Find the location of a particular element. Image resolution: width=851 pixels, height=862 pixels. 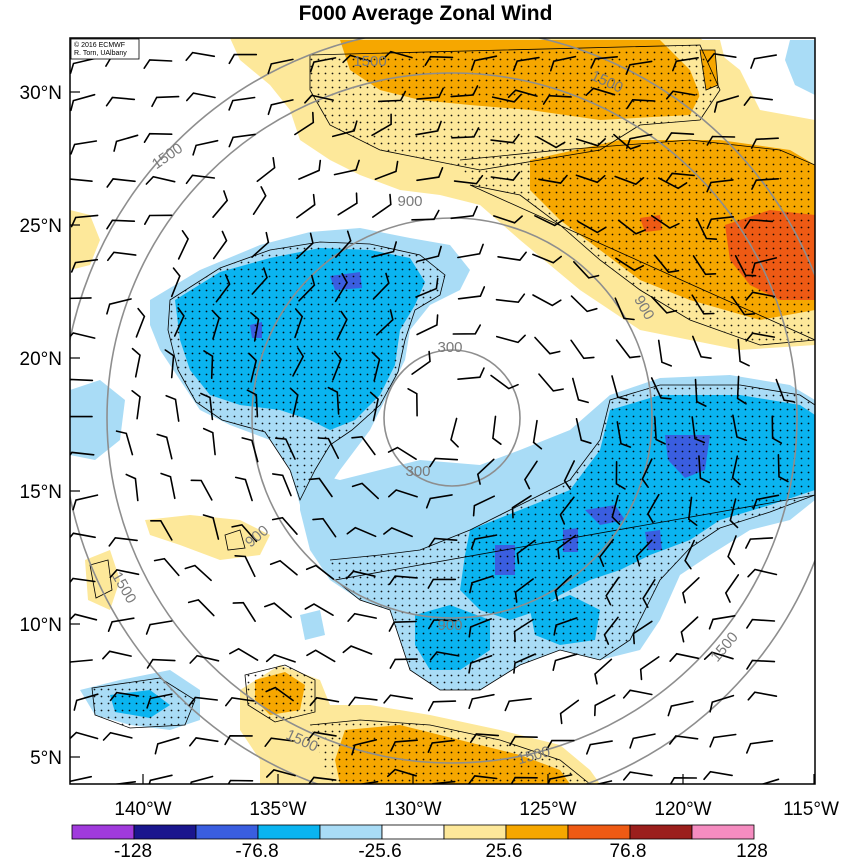

lat-label: 5°N is located at coordinates (46, 758).